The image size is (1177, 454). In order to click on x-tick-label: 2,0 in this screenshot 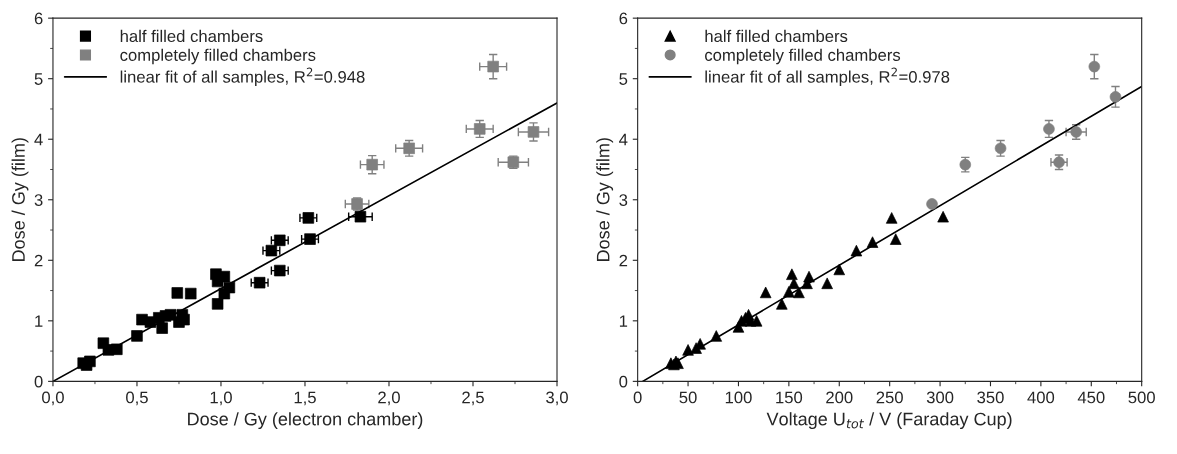, I will do `click(389, 398)`.